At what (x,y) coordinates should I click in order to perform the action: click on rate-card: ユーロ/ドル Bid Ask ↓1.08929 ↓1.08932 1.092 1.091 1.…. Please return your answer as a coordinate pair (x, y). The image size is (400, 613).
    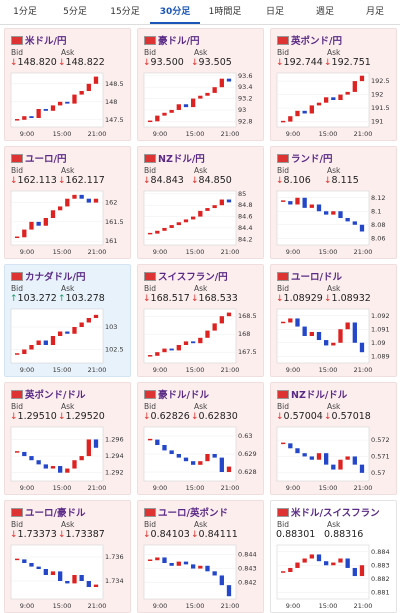
    Looking at the image, I should click on (333, 320).